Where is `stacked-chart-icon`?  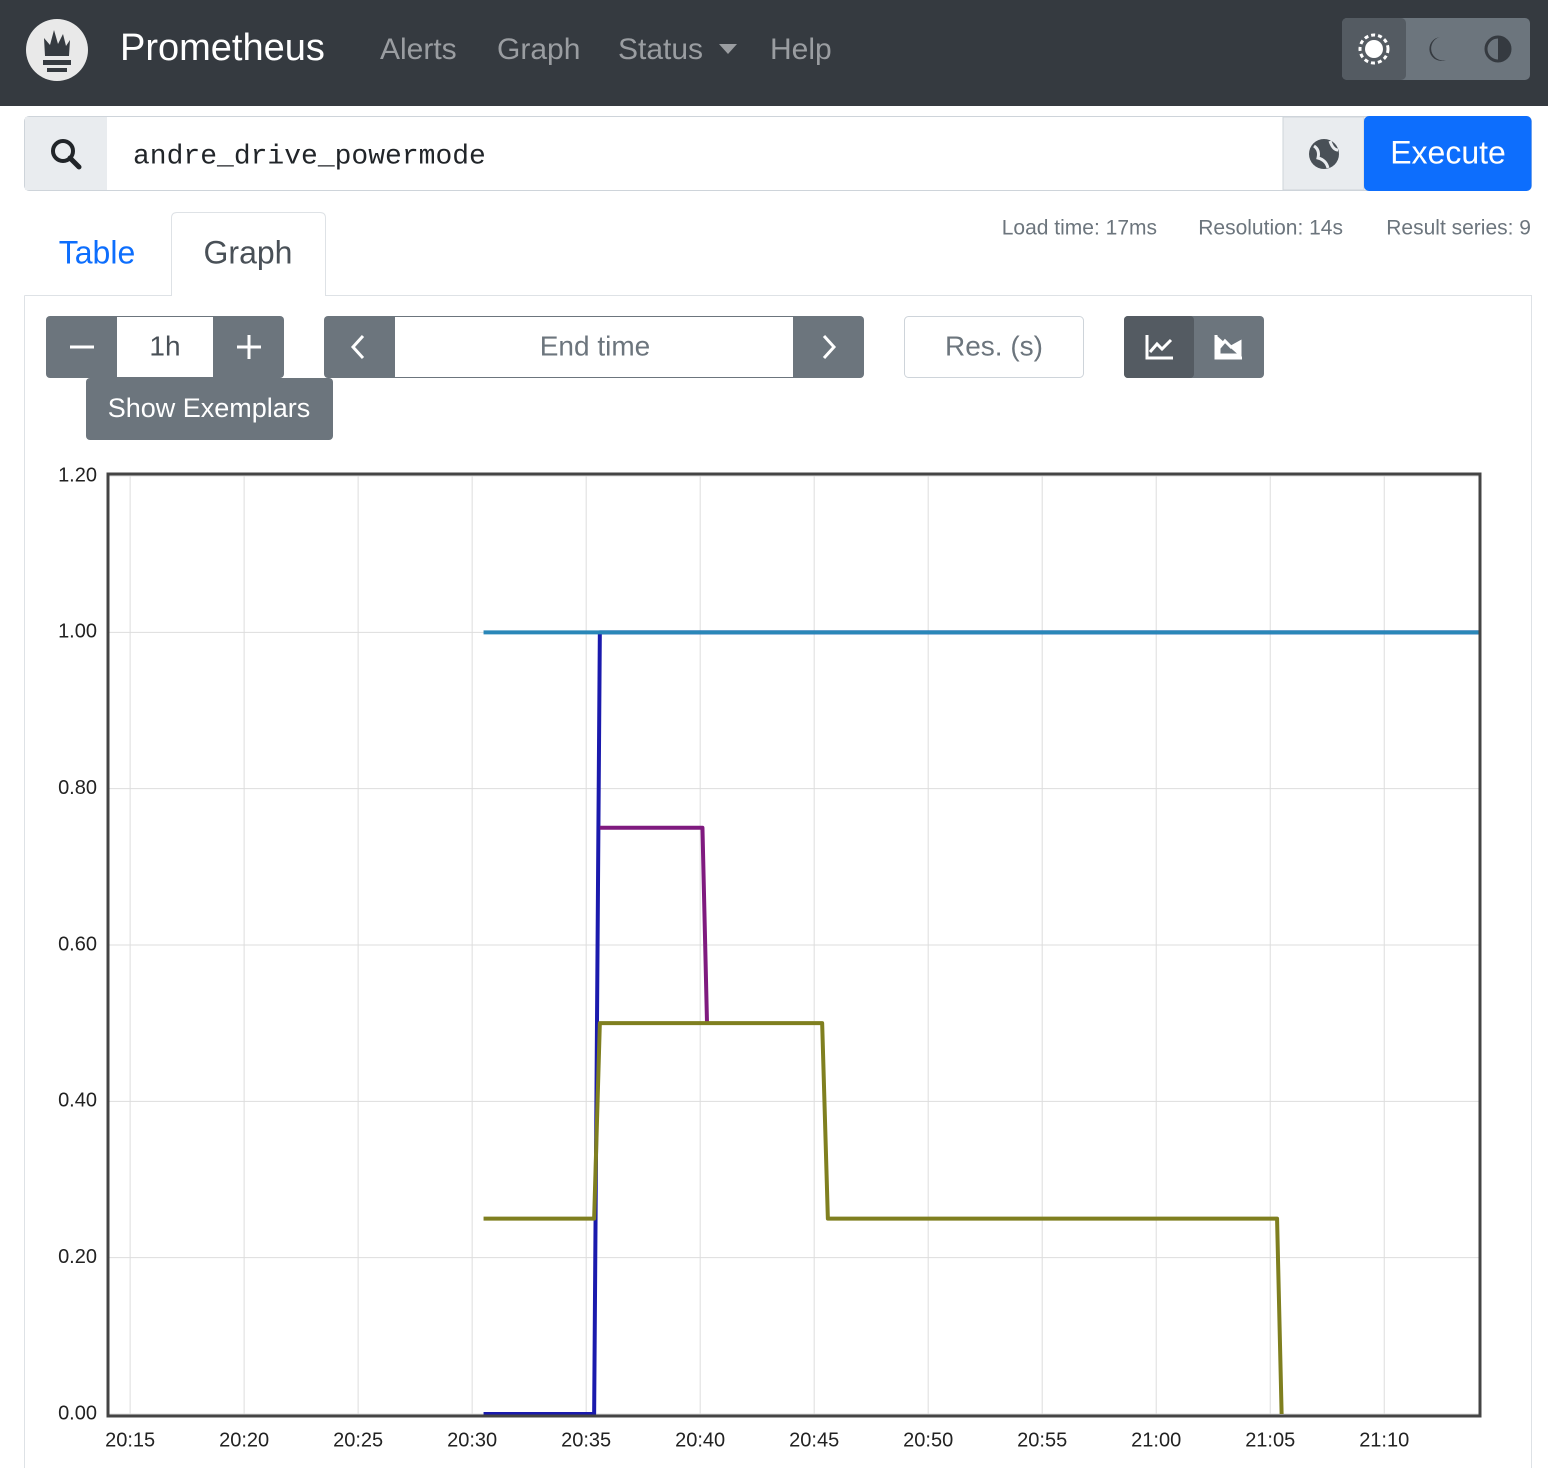
stacked-chart-icon is located at coordinates (1228, 347).